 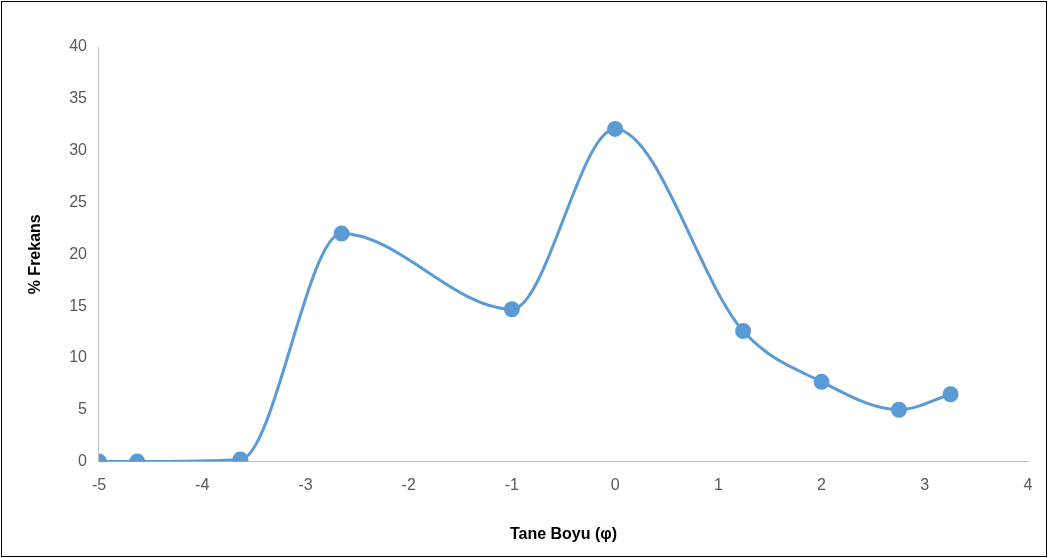 I want to click on x-tick-label: 4, so click(x=1028, y=484).